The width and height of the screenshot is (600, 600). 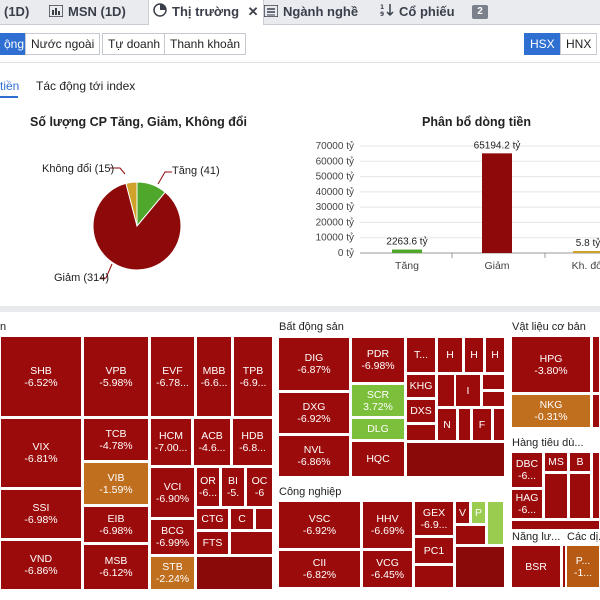 I want to click on treemap-cell-vnd: VND -6.86%, so click(x=41, y=565).